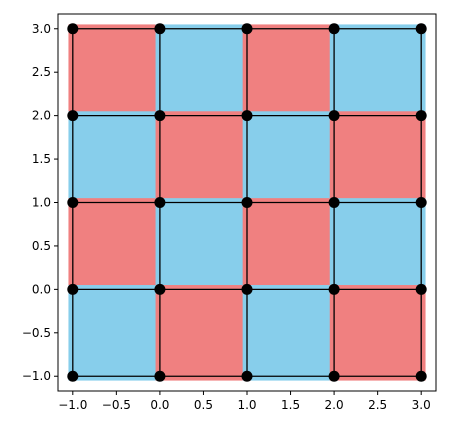  I want to click on x-tick-label: 3.0, so click(421, 405).